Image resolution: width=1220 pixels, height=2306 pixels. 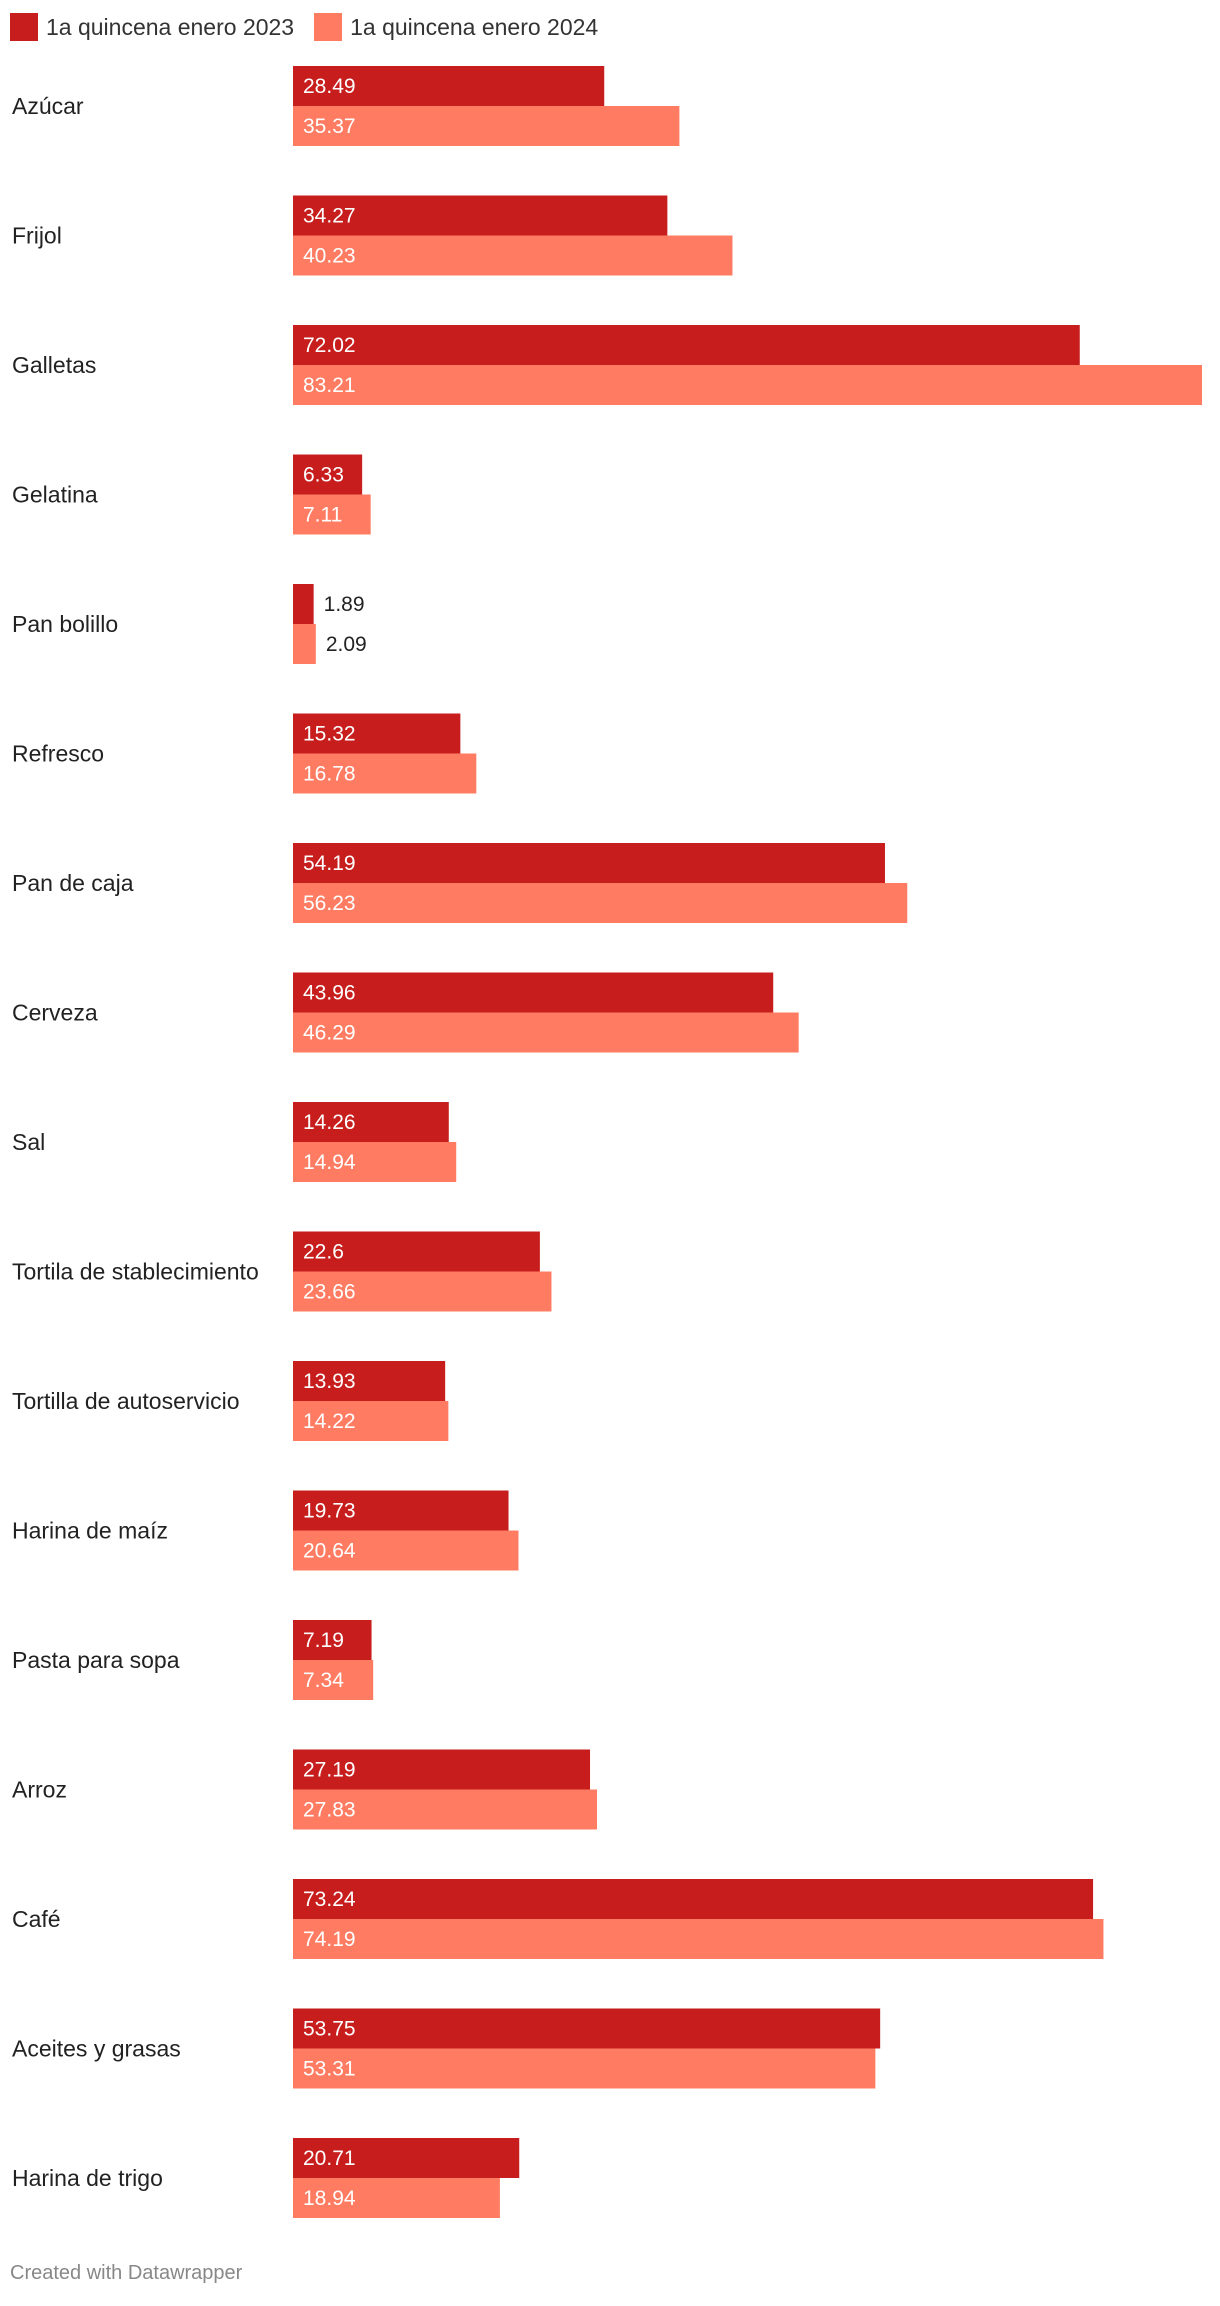 I want to click on value-label: 14.26, so click(x=329, y=1122).